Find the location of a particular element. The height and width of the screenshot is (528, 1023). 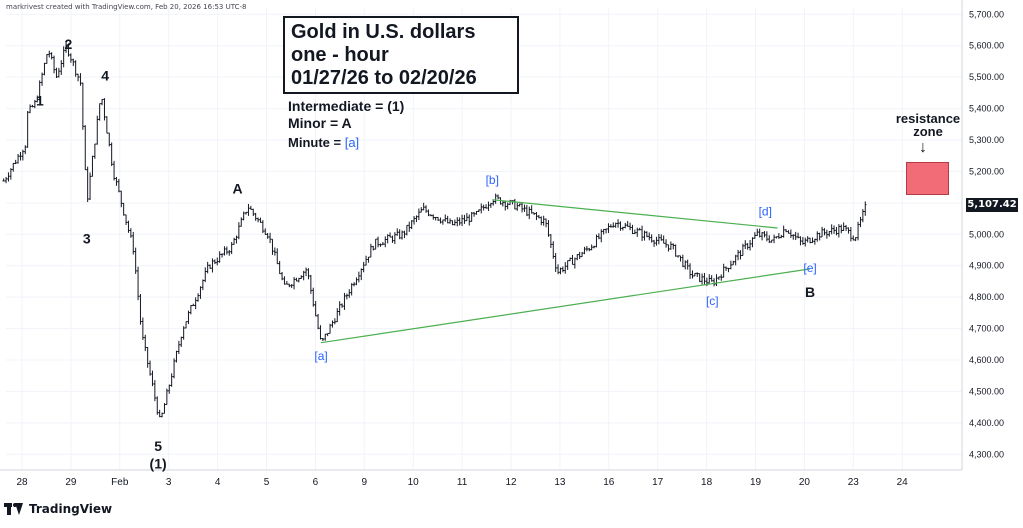

wave-label: [e] is located at coordinates (809, 268).